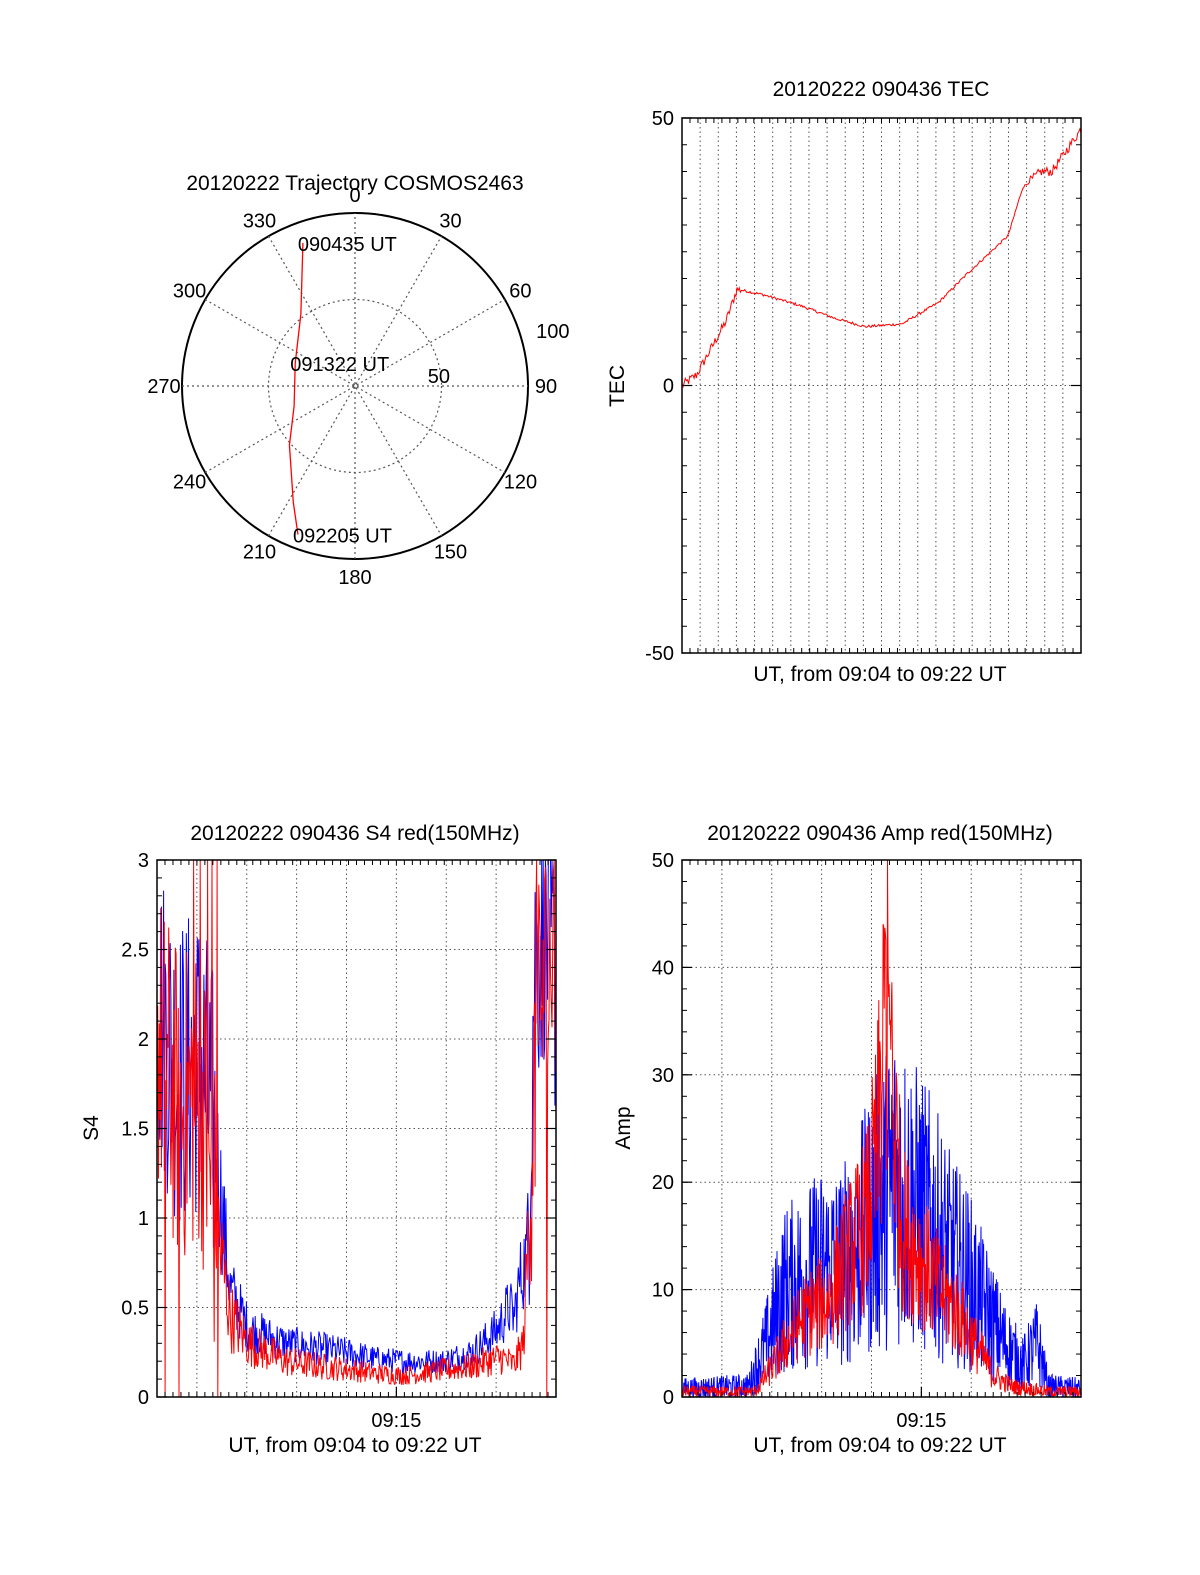 The width and height of the screenshot is (1200, 1575). I want to click on s4-ytick-label: 1.5, so click(135, 1130).